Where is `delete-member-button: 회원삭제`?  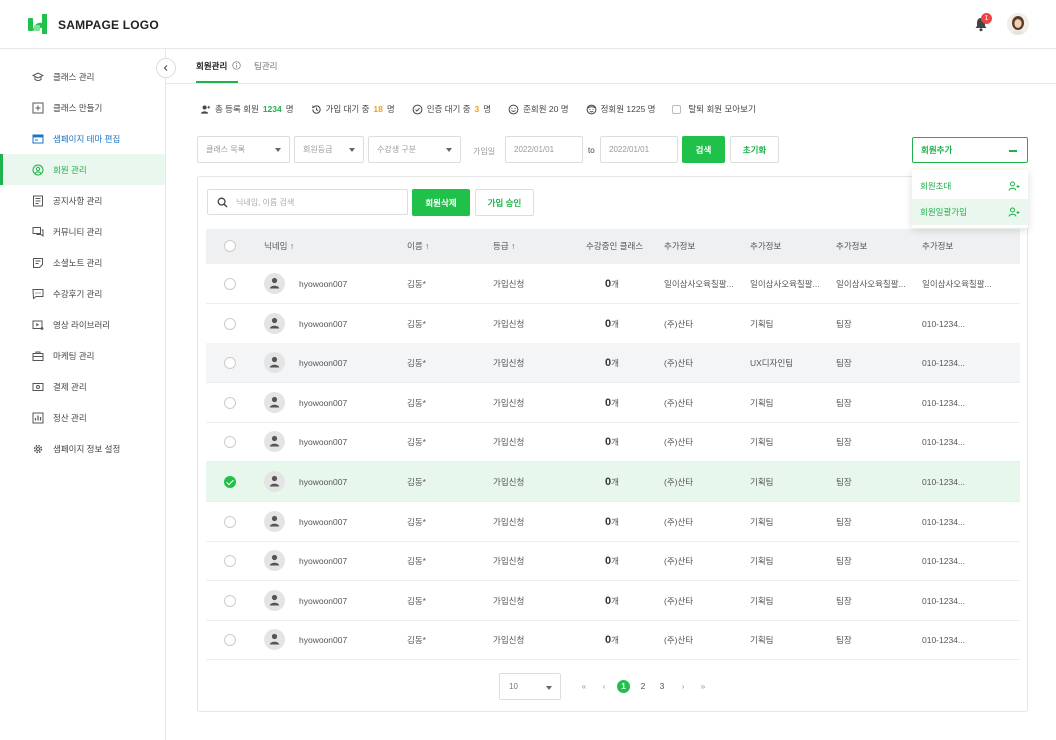 delete-member-button: 회원삭제 is located at coordinates (441, 202).